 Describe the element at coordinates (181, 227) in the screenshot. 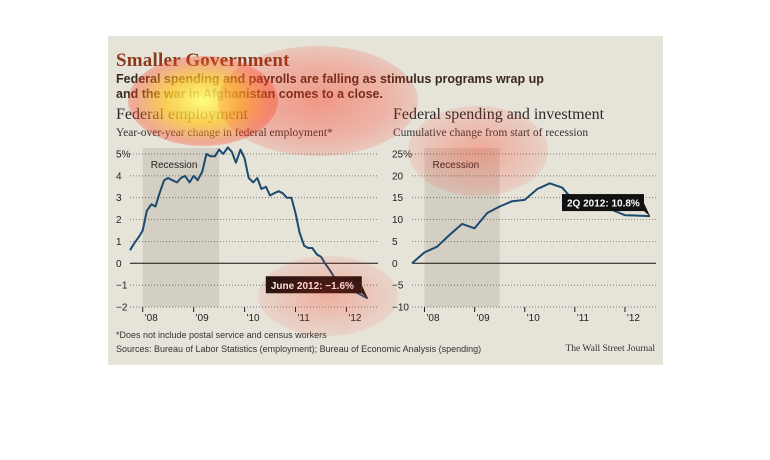

I see `employment-recession-band` at that location.